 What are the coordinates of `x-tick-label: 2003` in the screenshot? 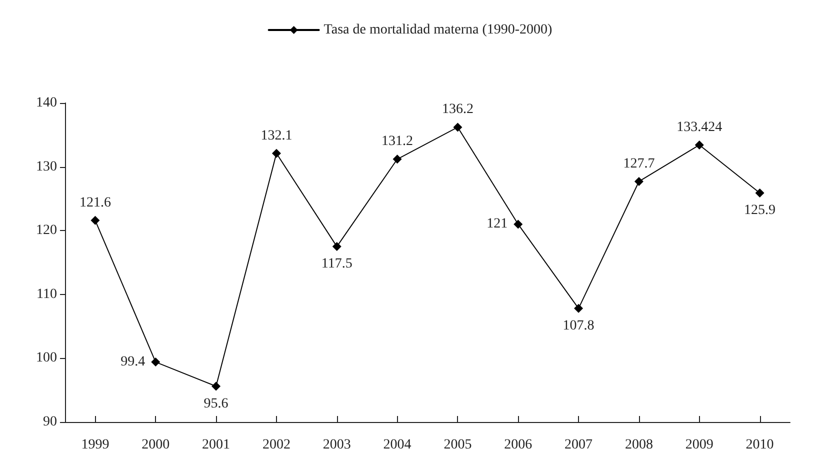 It's located at (336, 445).